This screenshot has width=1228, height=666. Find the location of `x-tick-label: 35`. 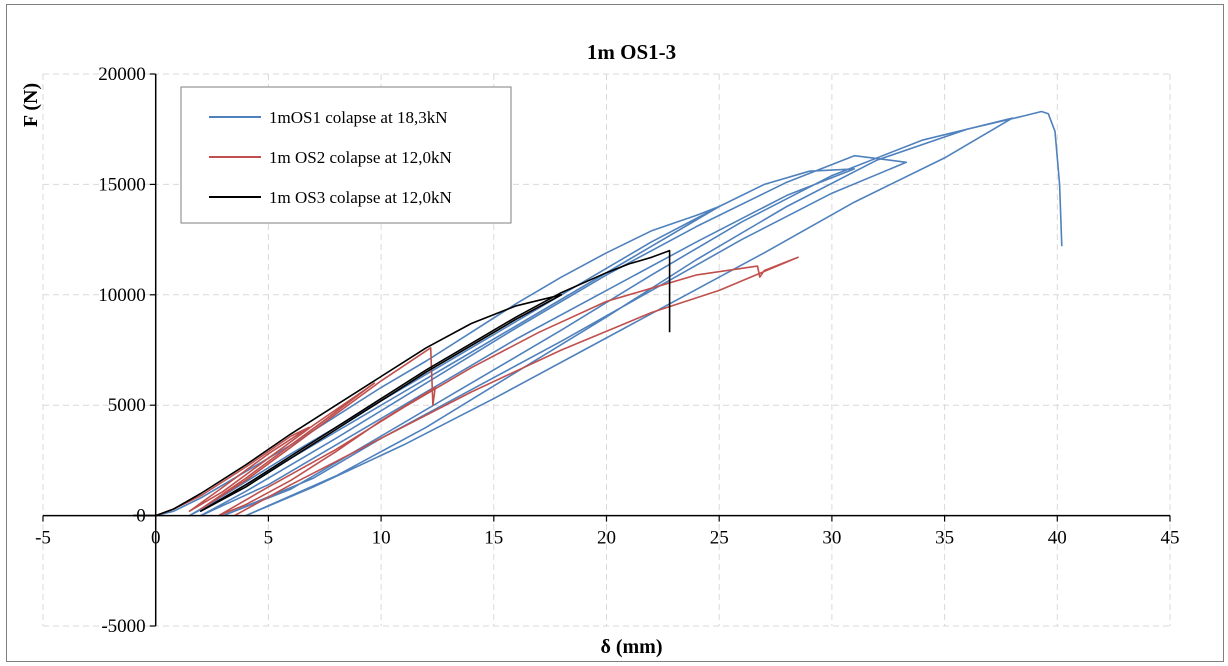

x-tick-label: 35 is located at coordinates (944, 538).